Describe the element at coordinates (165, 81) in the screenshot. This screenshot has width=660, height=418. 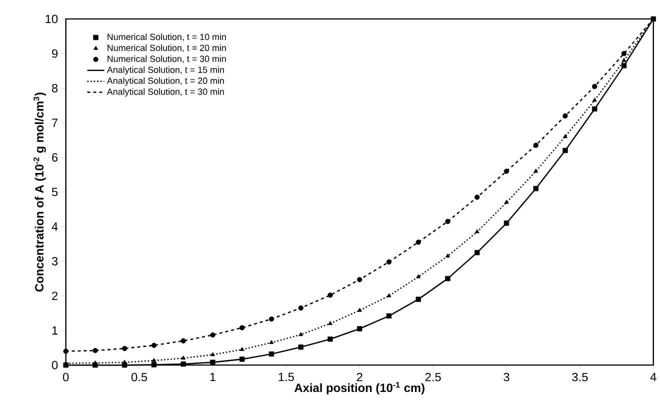
I see `legend-label: Analytical Solution, t = 20 min` at that location.